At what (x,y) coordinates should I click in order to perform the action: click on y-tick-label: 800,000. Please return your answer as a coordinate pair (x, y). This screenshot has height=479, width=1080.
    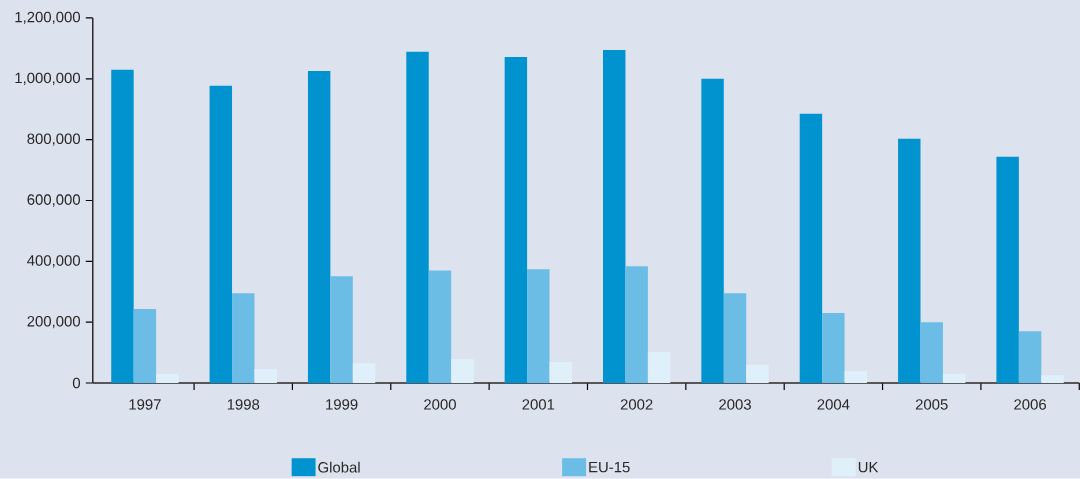
    Looking at the image, I should click on (54, 139).